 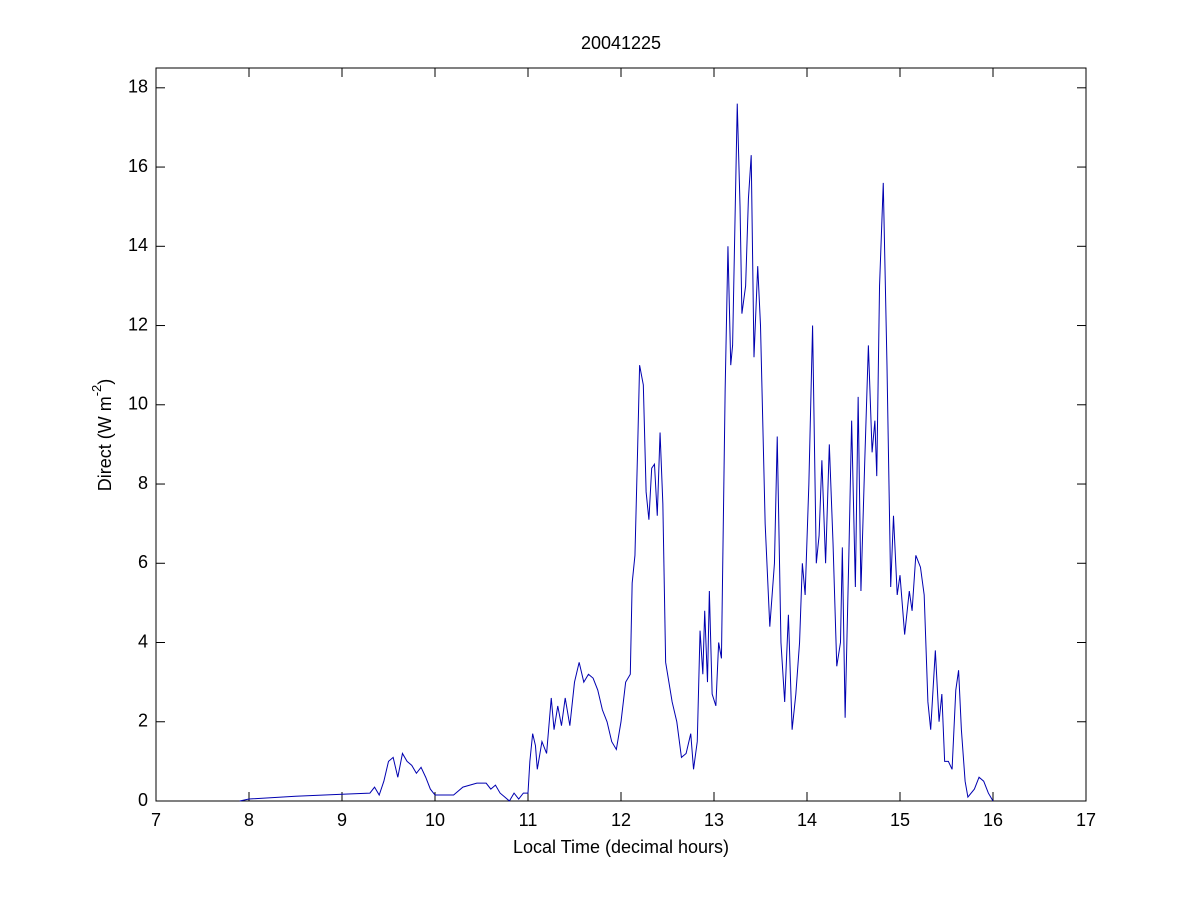 What do you see at coordinates (621, 847) in the screenshot?
I see `x-axis-label: Local Time (decimal hours)` at bounding box center [621, 847].